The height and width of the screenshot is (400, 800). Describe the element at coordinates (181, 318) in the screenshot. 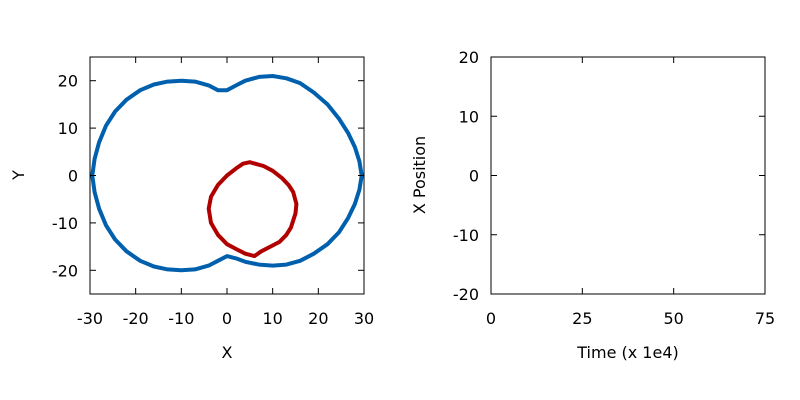

I see `x-tick-label: -10` at that location.